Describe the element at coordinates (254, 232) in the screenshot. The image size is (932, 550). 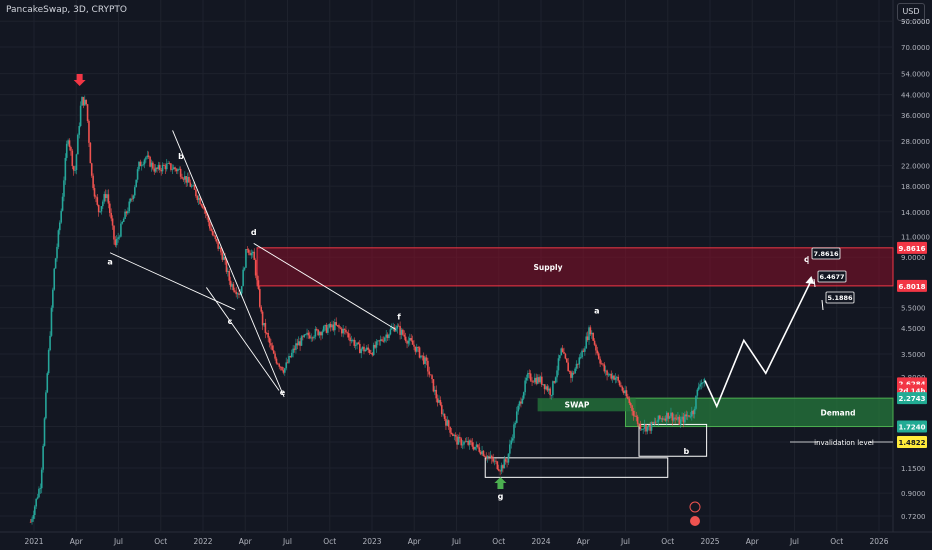
I see `wave-label-d: d` at that location.